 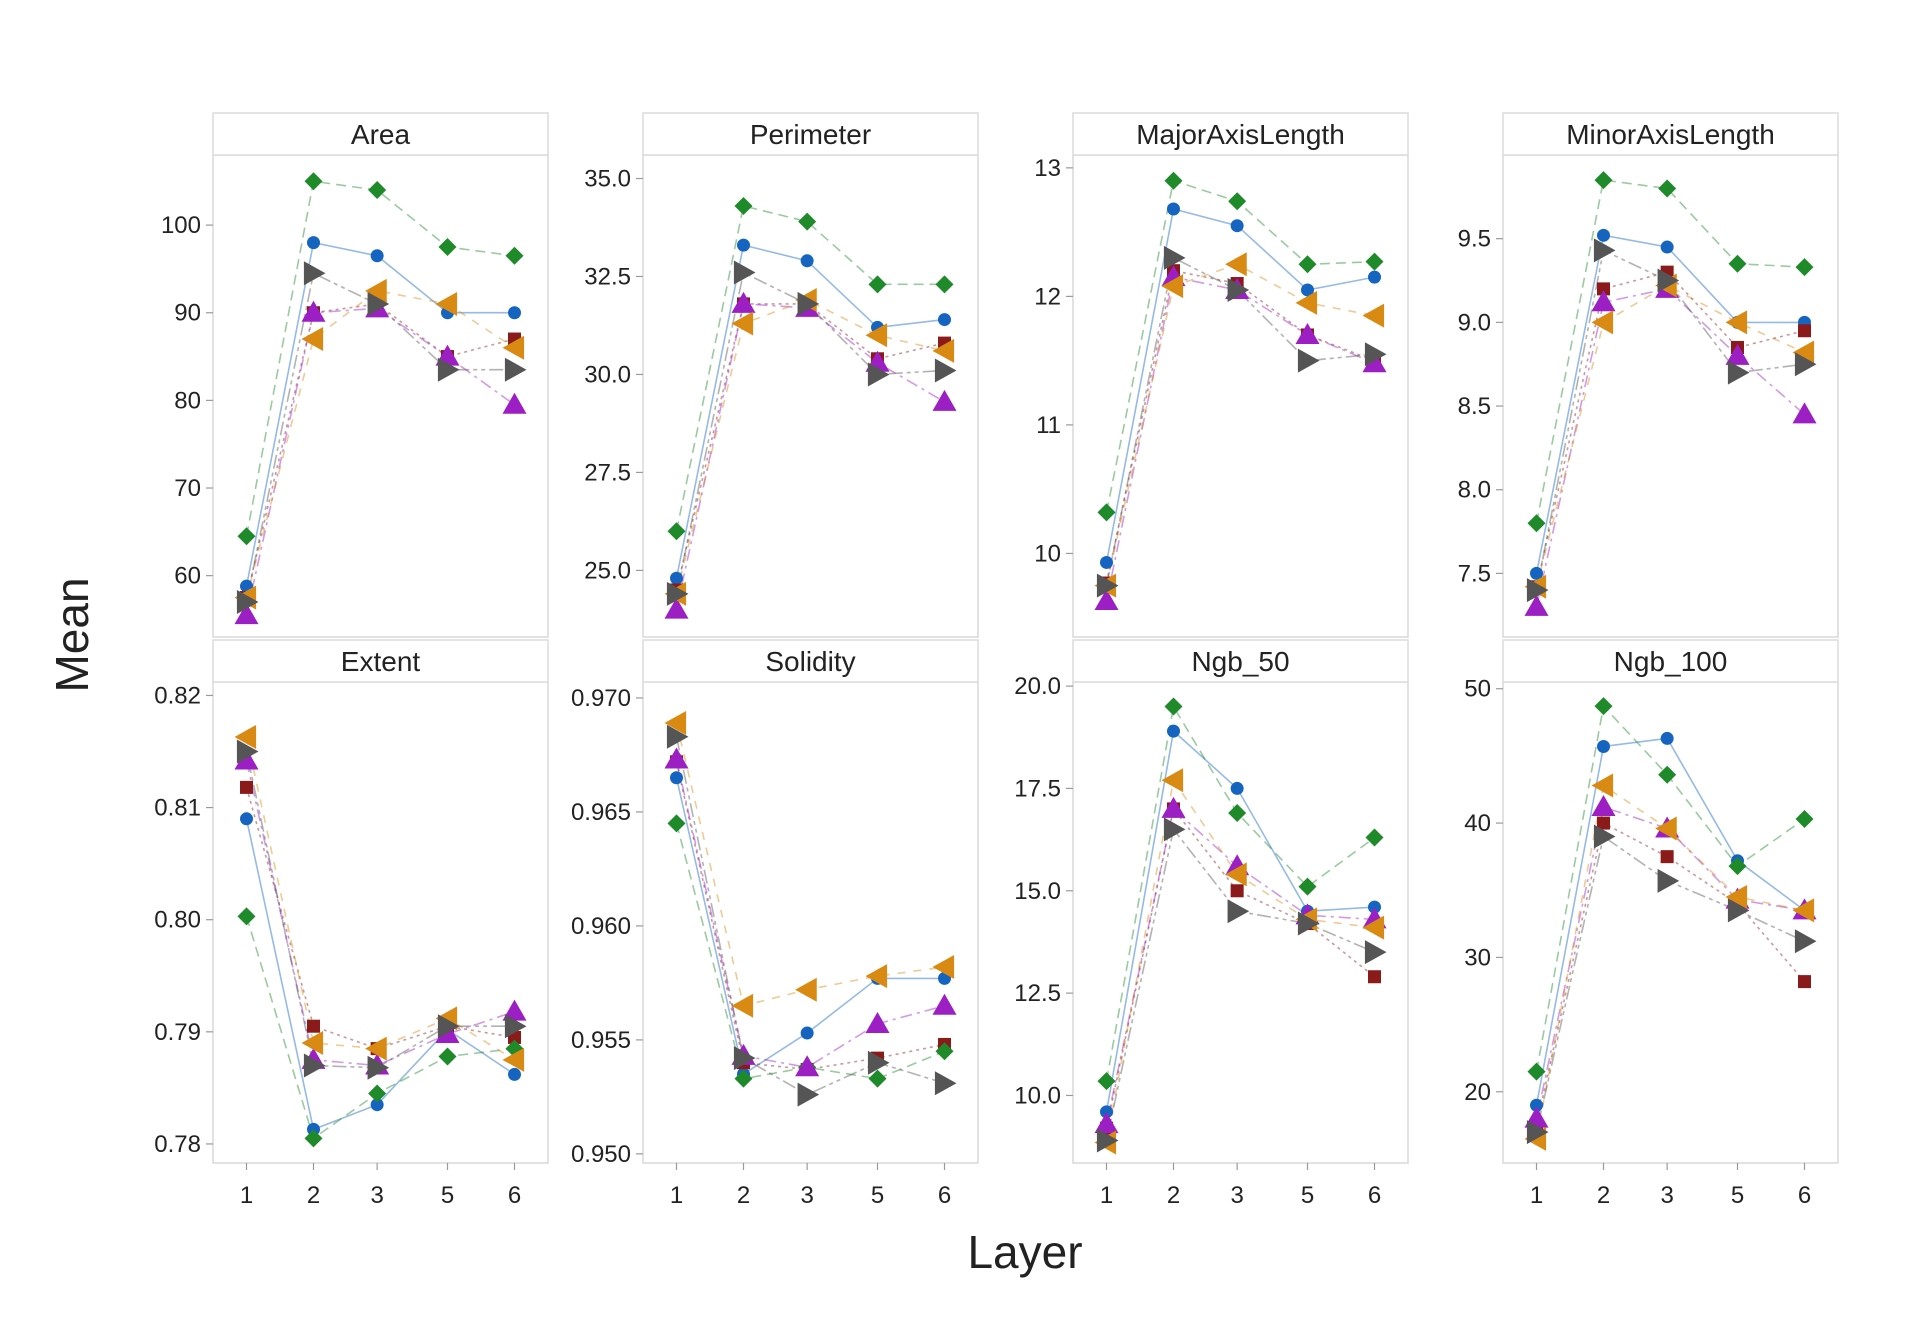 I want to click on y-tick-label: 30.0, so click(x=607, y=374).